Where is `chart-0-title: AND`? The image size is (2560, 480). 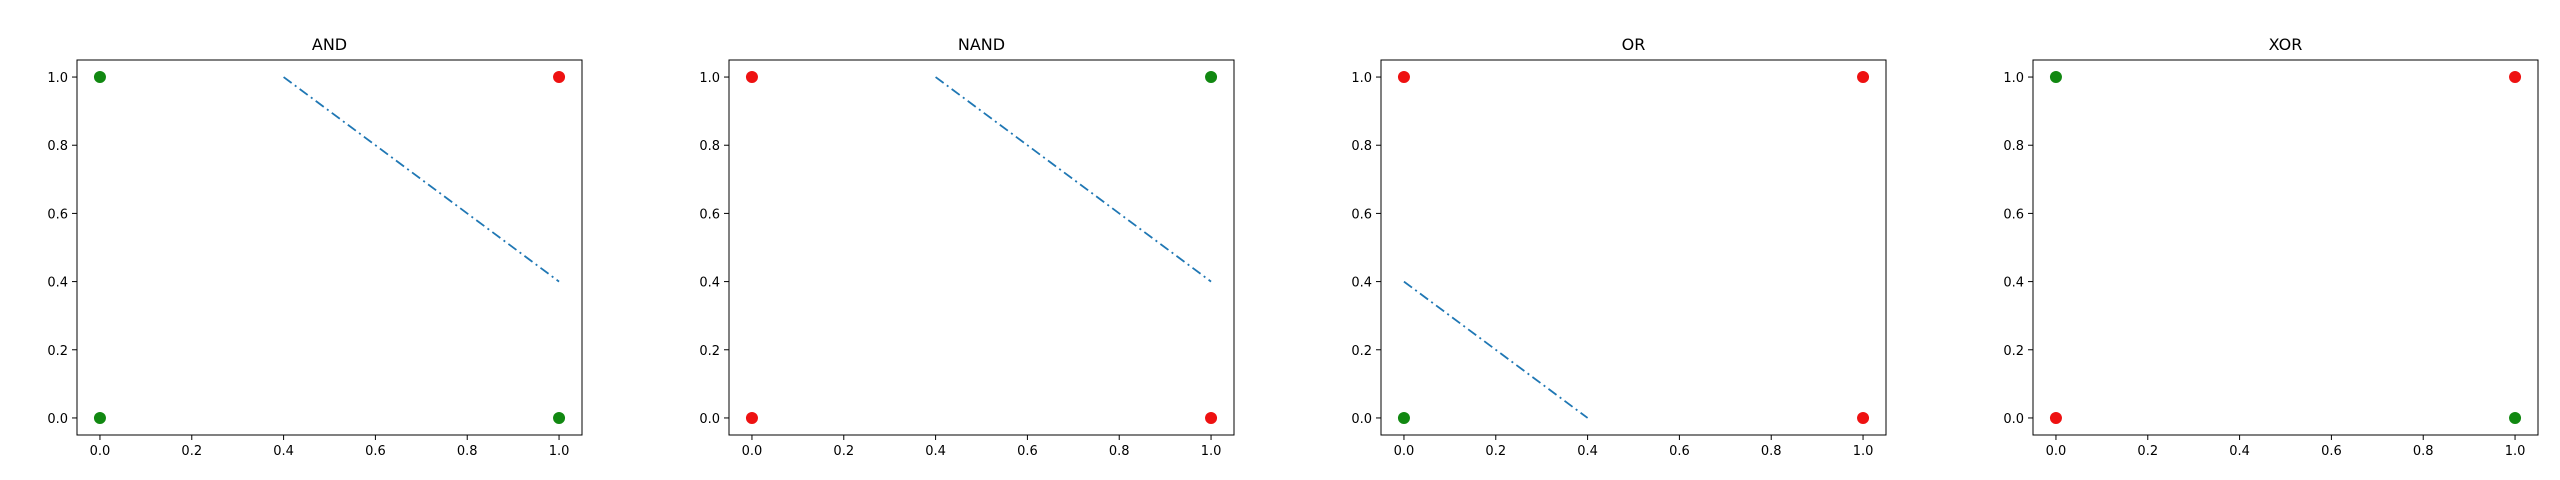 chart-0-title: AND is located at coordinates (329, 44).